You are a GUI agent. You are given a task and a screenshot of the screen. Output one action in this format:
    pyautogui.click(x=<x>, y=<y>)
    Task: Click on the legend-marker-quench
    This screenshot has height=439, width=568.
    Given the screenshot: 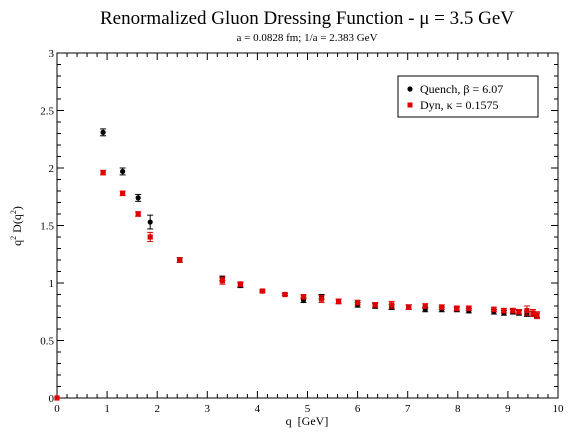 What is the action you would take?
    pyautogui.click(x=410, y=89)
    